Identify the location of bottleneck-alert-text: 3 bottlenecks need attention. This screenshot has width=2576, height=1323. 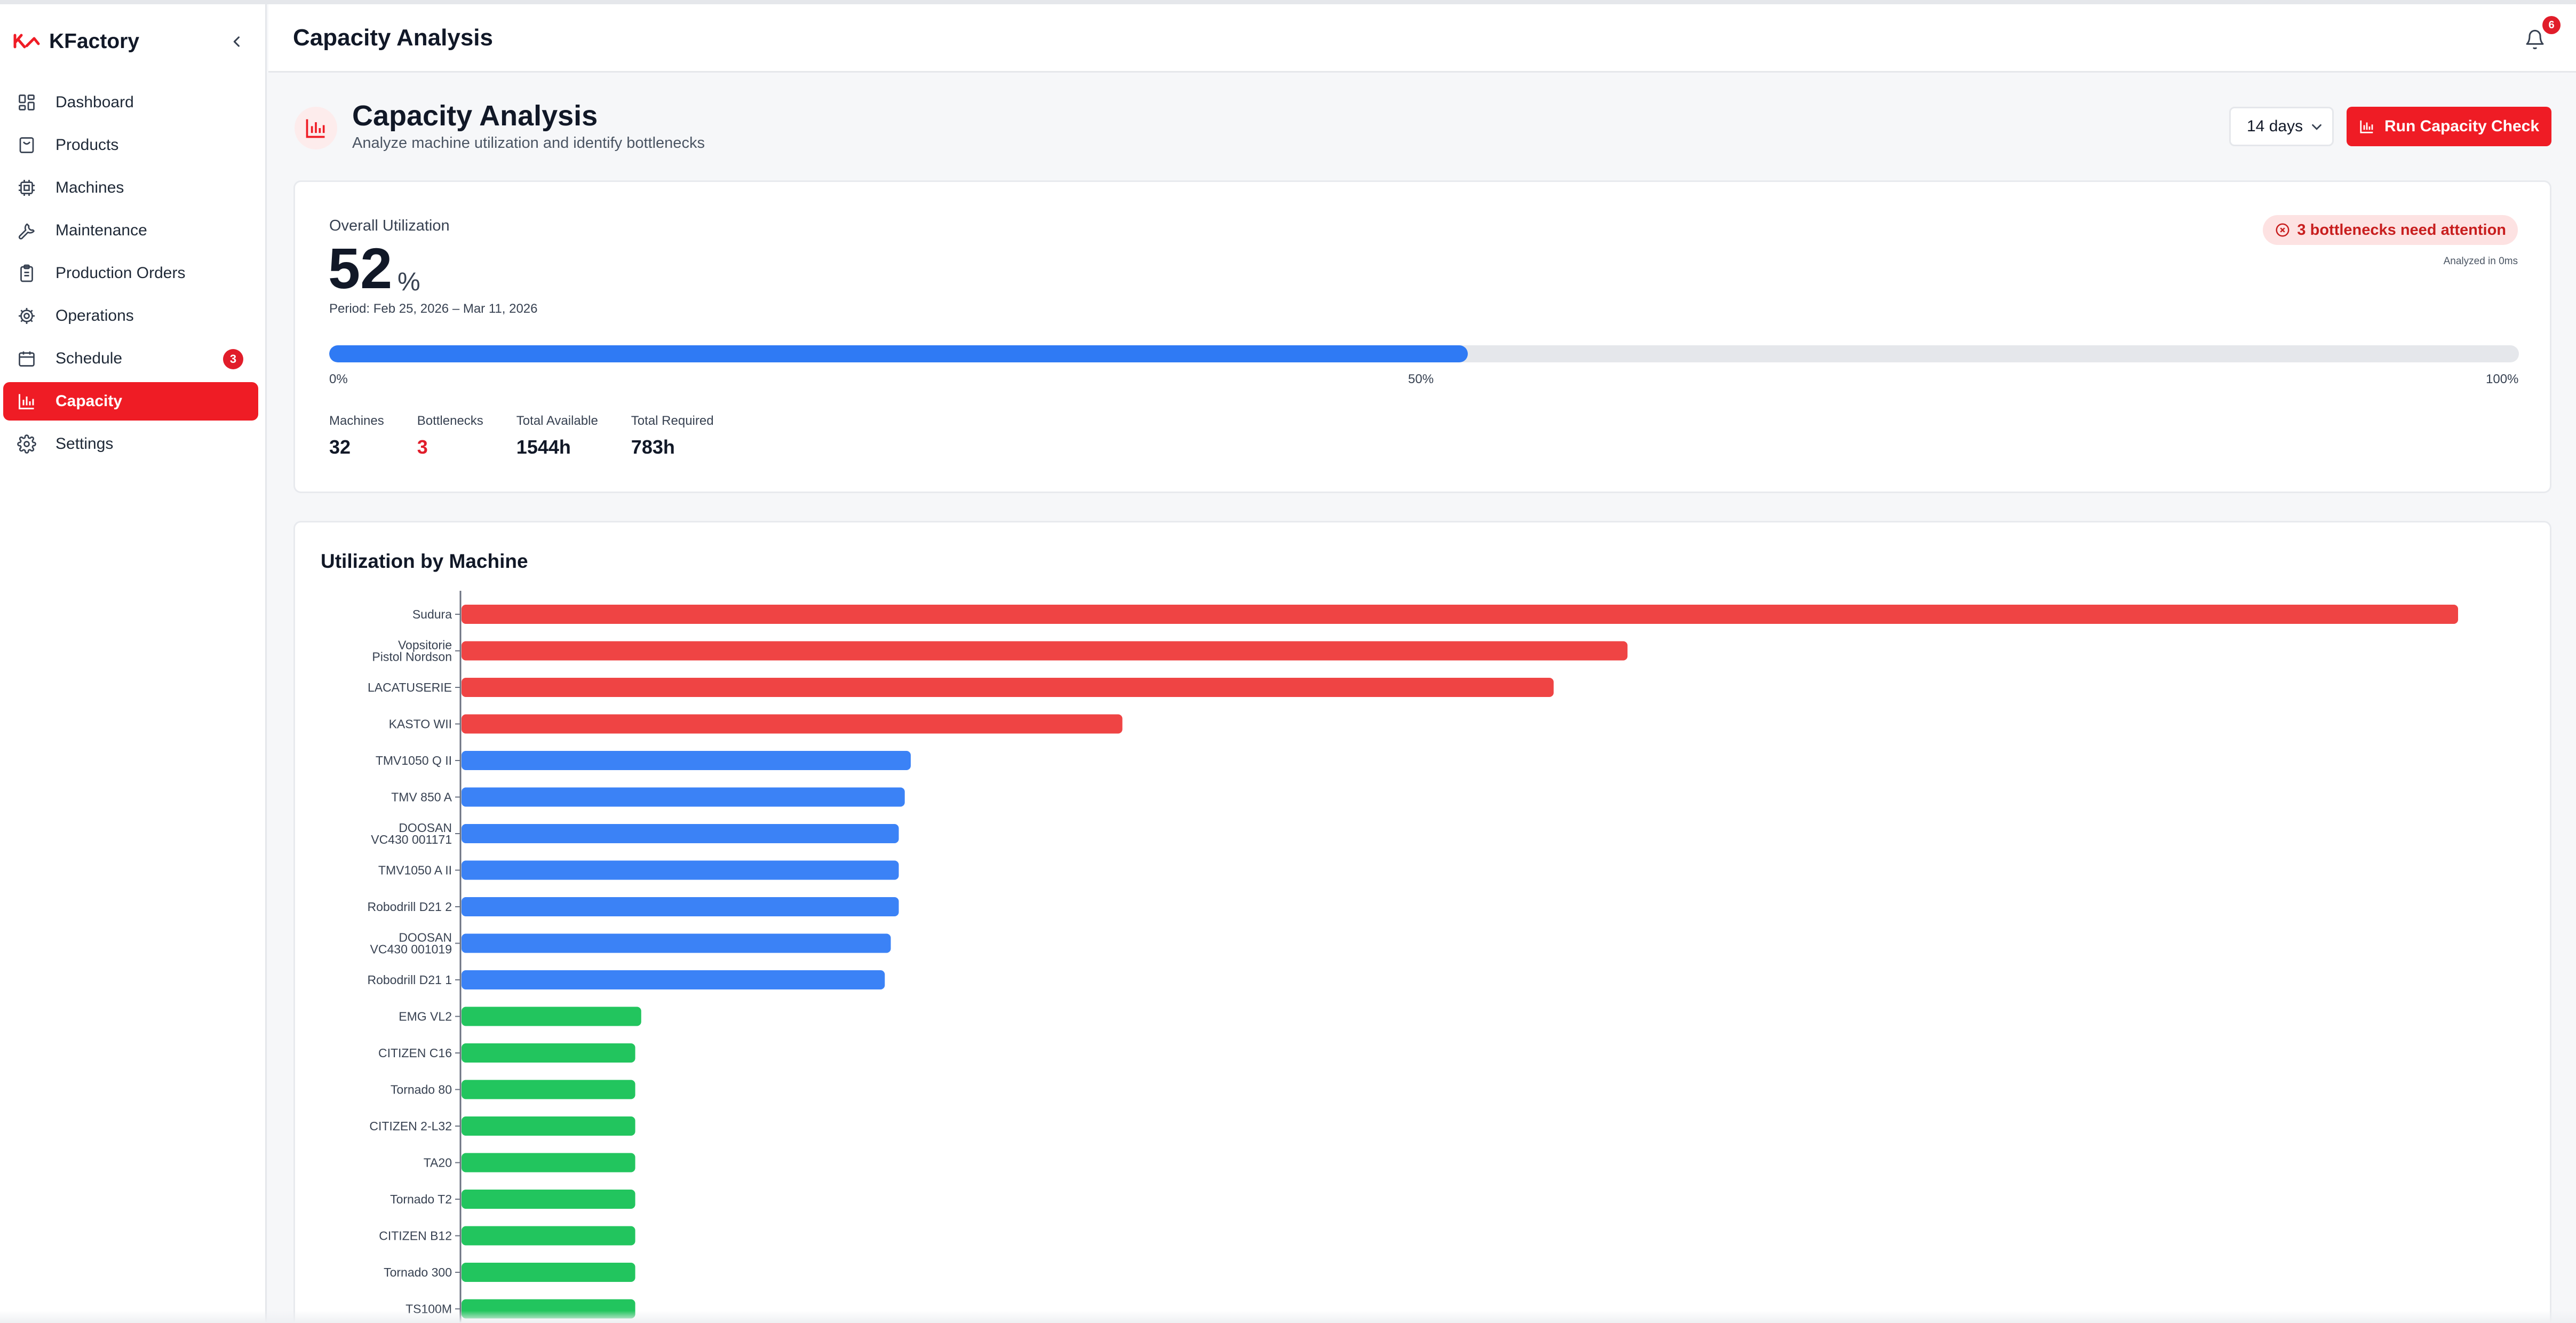
(2401, 230).